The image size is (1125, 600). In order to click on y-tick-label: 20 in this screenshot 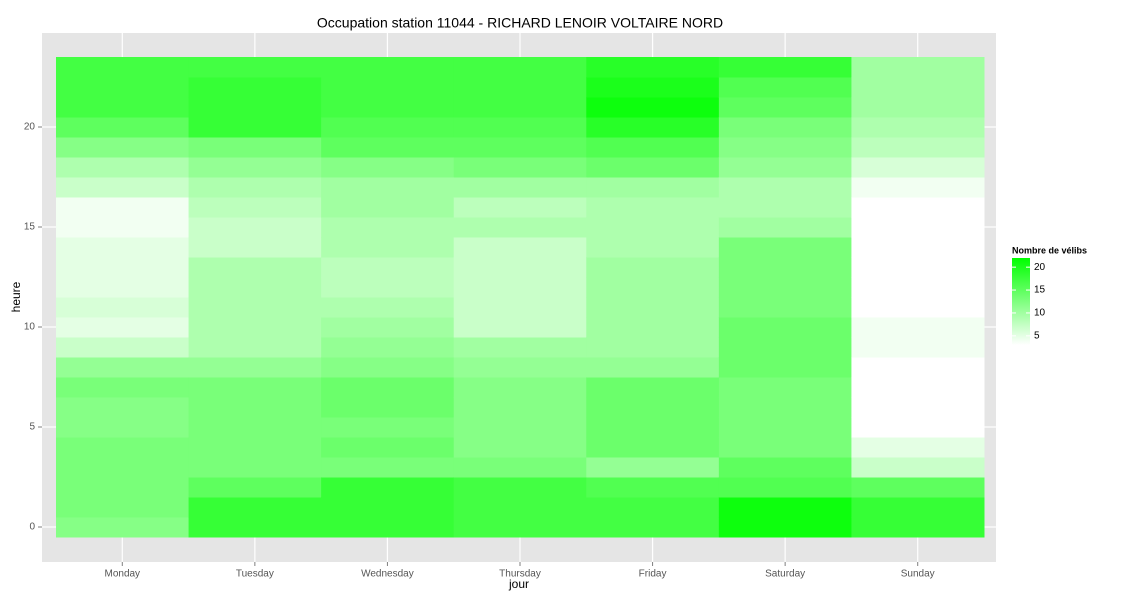, I will do `click(30, 127)`.